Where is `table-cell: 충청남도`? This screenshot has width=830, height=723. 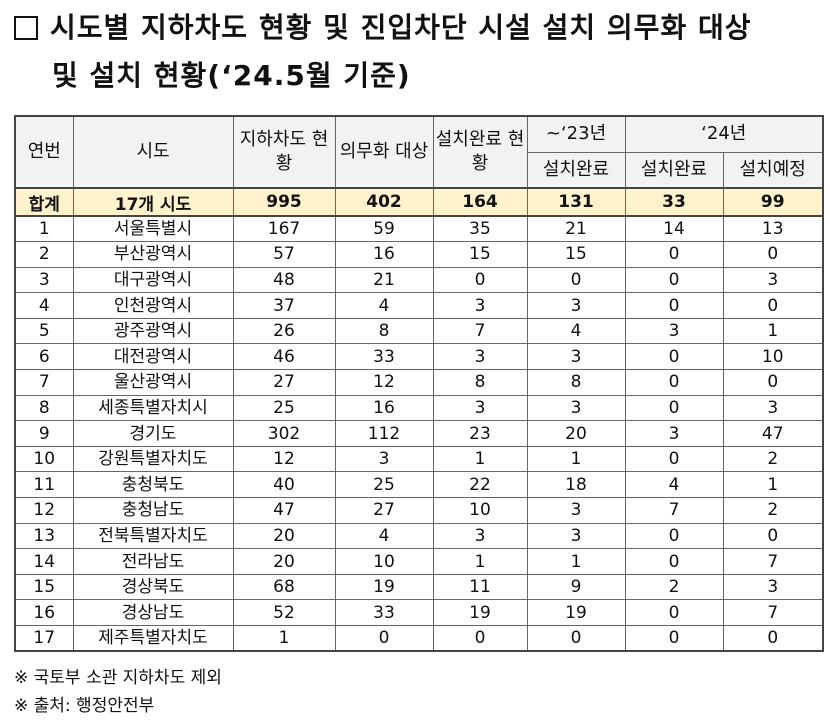 table-cell: 충청남도 is located at coordinates (153, 510).